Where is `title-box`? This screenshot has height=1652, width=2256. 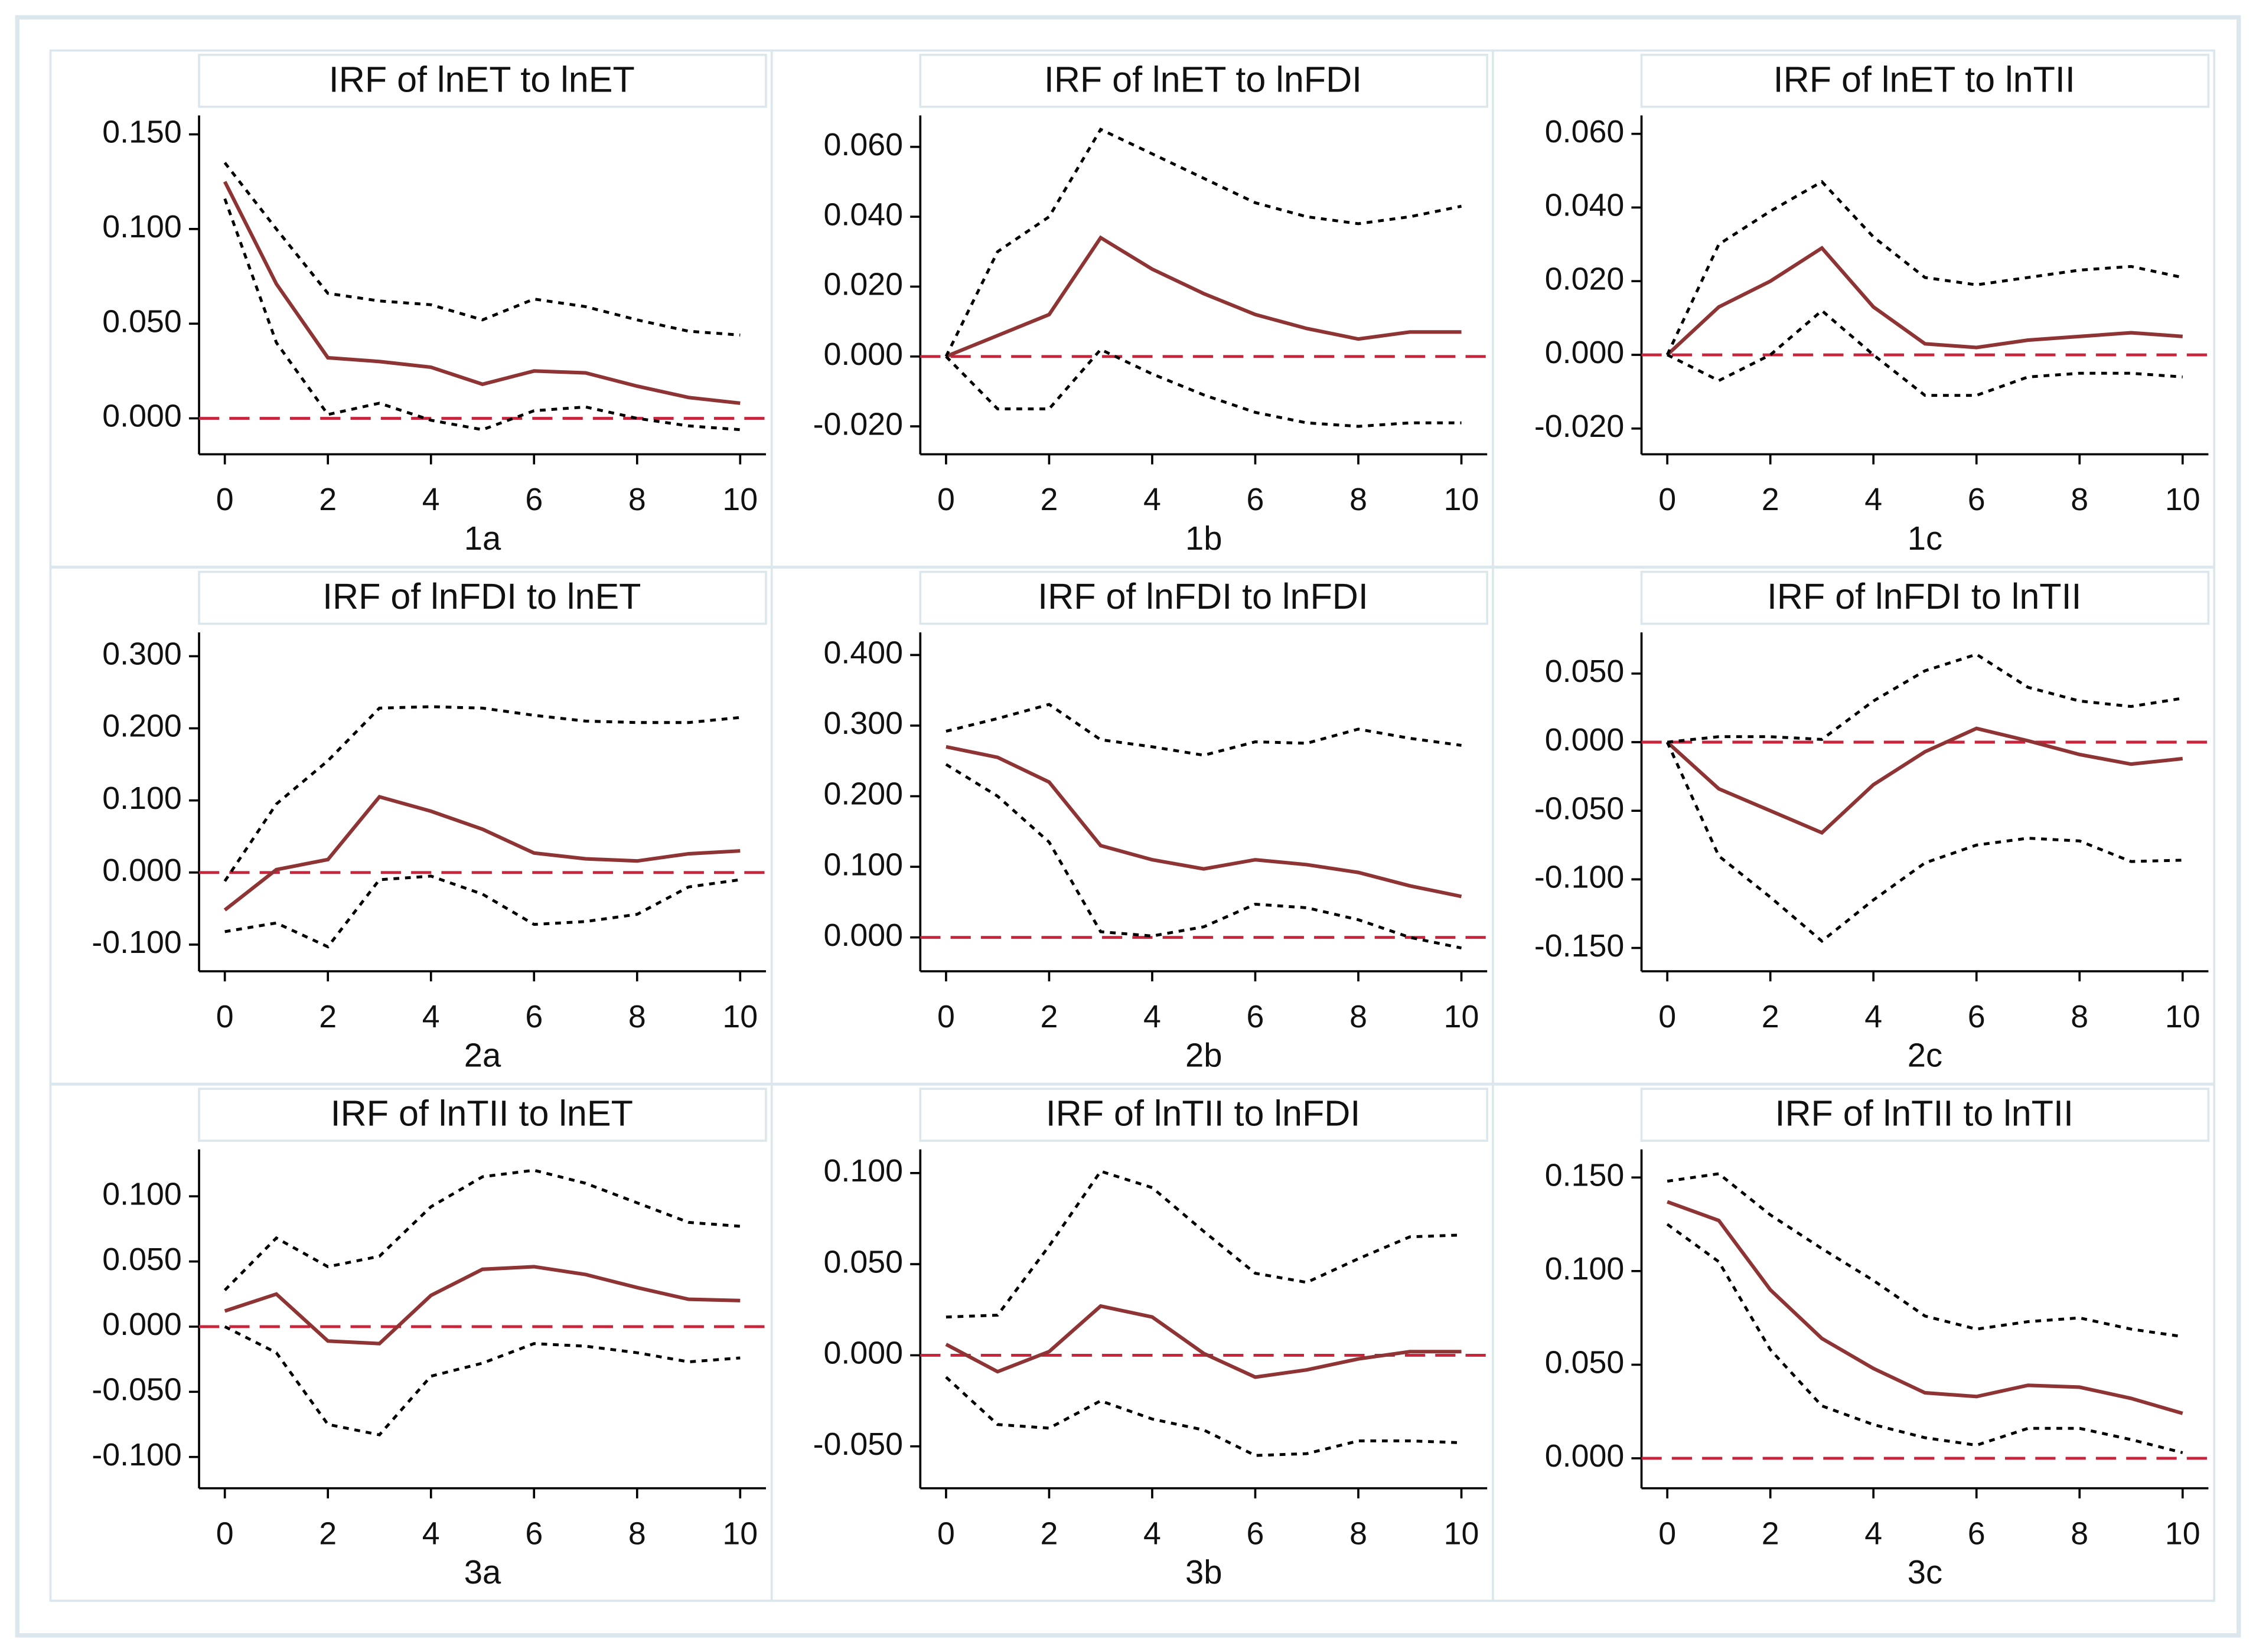 title-box is located at coordinates (1925, 597).